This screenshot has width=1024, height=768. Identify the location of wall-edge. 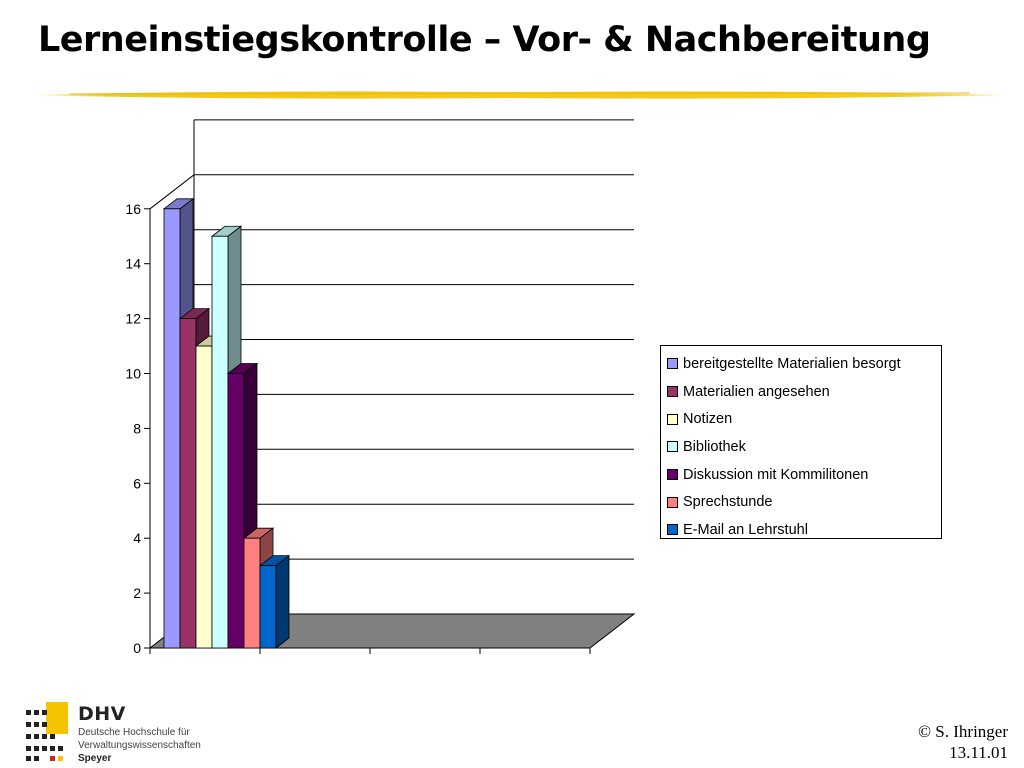
(172, 192).